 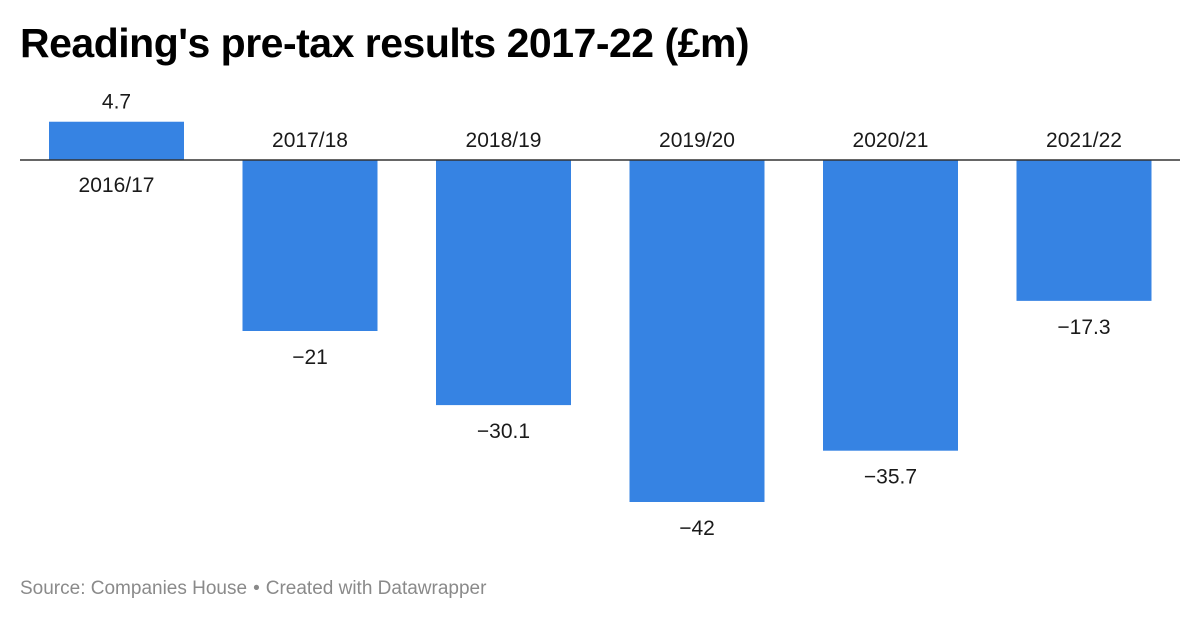 I want to click on value-label-2019/20: −42, so click(x=697, y=528).